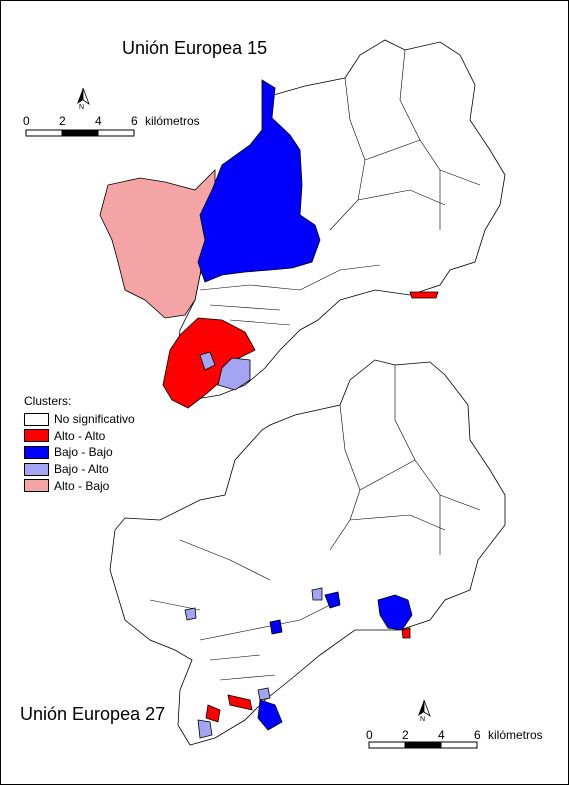 The image size is (569, 785). Describe the element at coordinates (157, 244) in the screenshot. I see `cluster-alto-bajo` at that location.